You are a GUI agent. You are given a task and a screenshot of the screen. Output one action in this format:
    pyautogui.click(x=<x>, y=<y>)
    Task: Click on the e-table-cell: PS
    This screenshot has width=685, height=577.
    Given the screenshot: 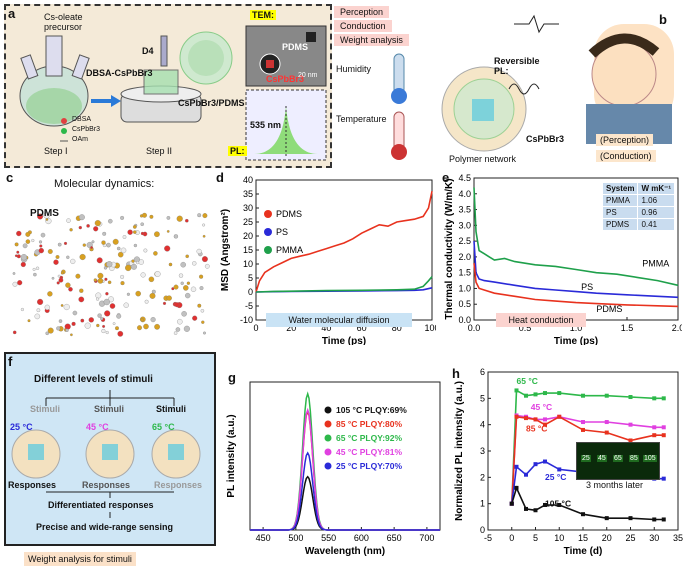 What is the action you would take?
    pyautogui.click(x=620, y=212)
    